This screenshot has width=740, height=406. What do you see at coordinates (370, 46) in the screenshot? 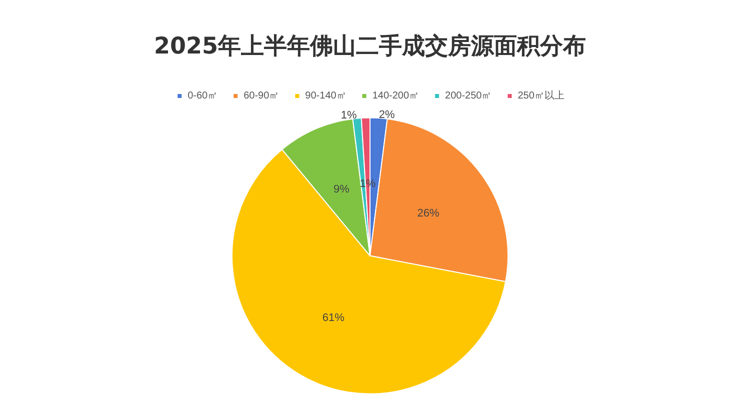
I see `chart-title: 2025年上半年佛山二手成交房源面积分布` at bounding box center [370, 46].